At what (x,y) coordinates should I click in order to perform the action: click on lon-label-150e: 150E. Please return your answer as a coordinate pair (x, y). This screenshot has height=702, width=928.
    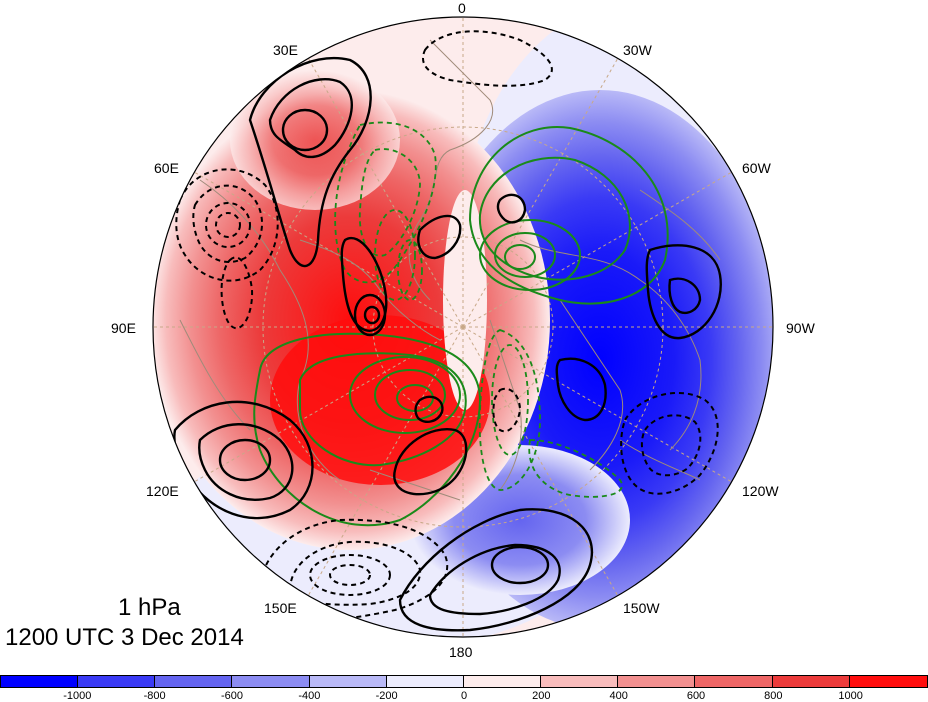
    Looking at the image, I should click on (280, 608).